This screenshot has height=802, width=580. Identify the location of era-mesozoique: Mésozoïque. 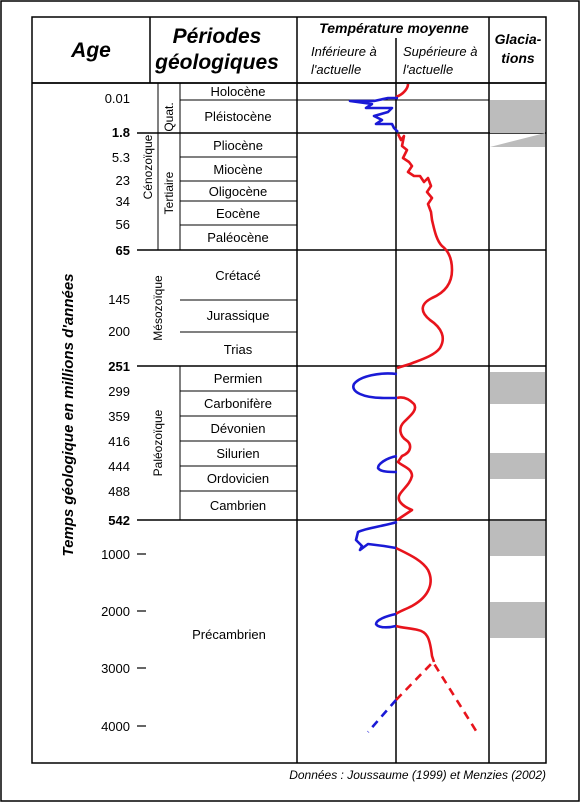
(158, 308).